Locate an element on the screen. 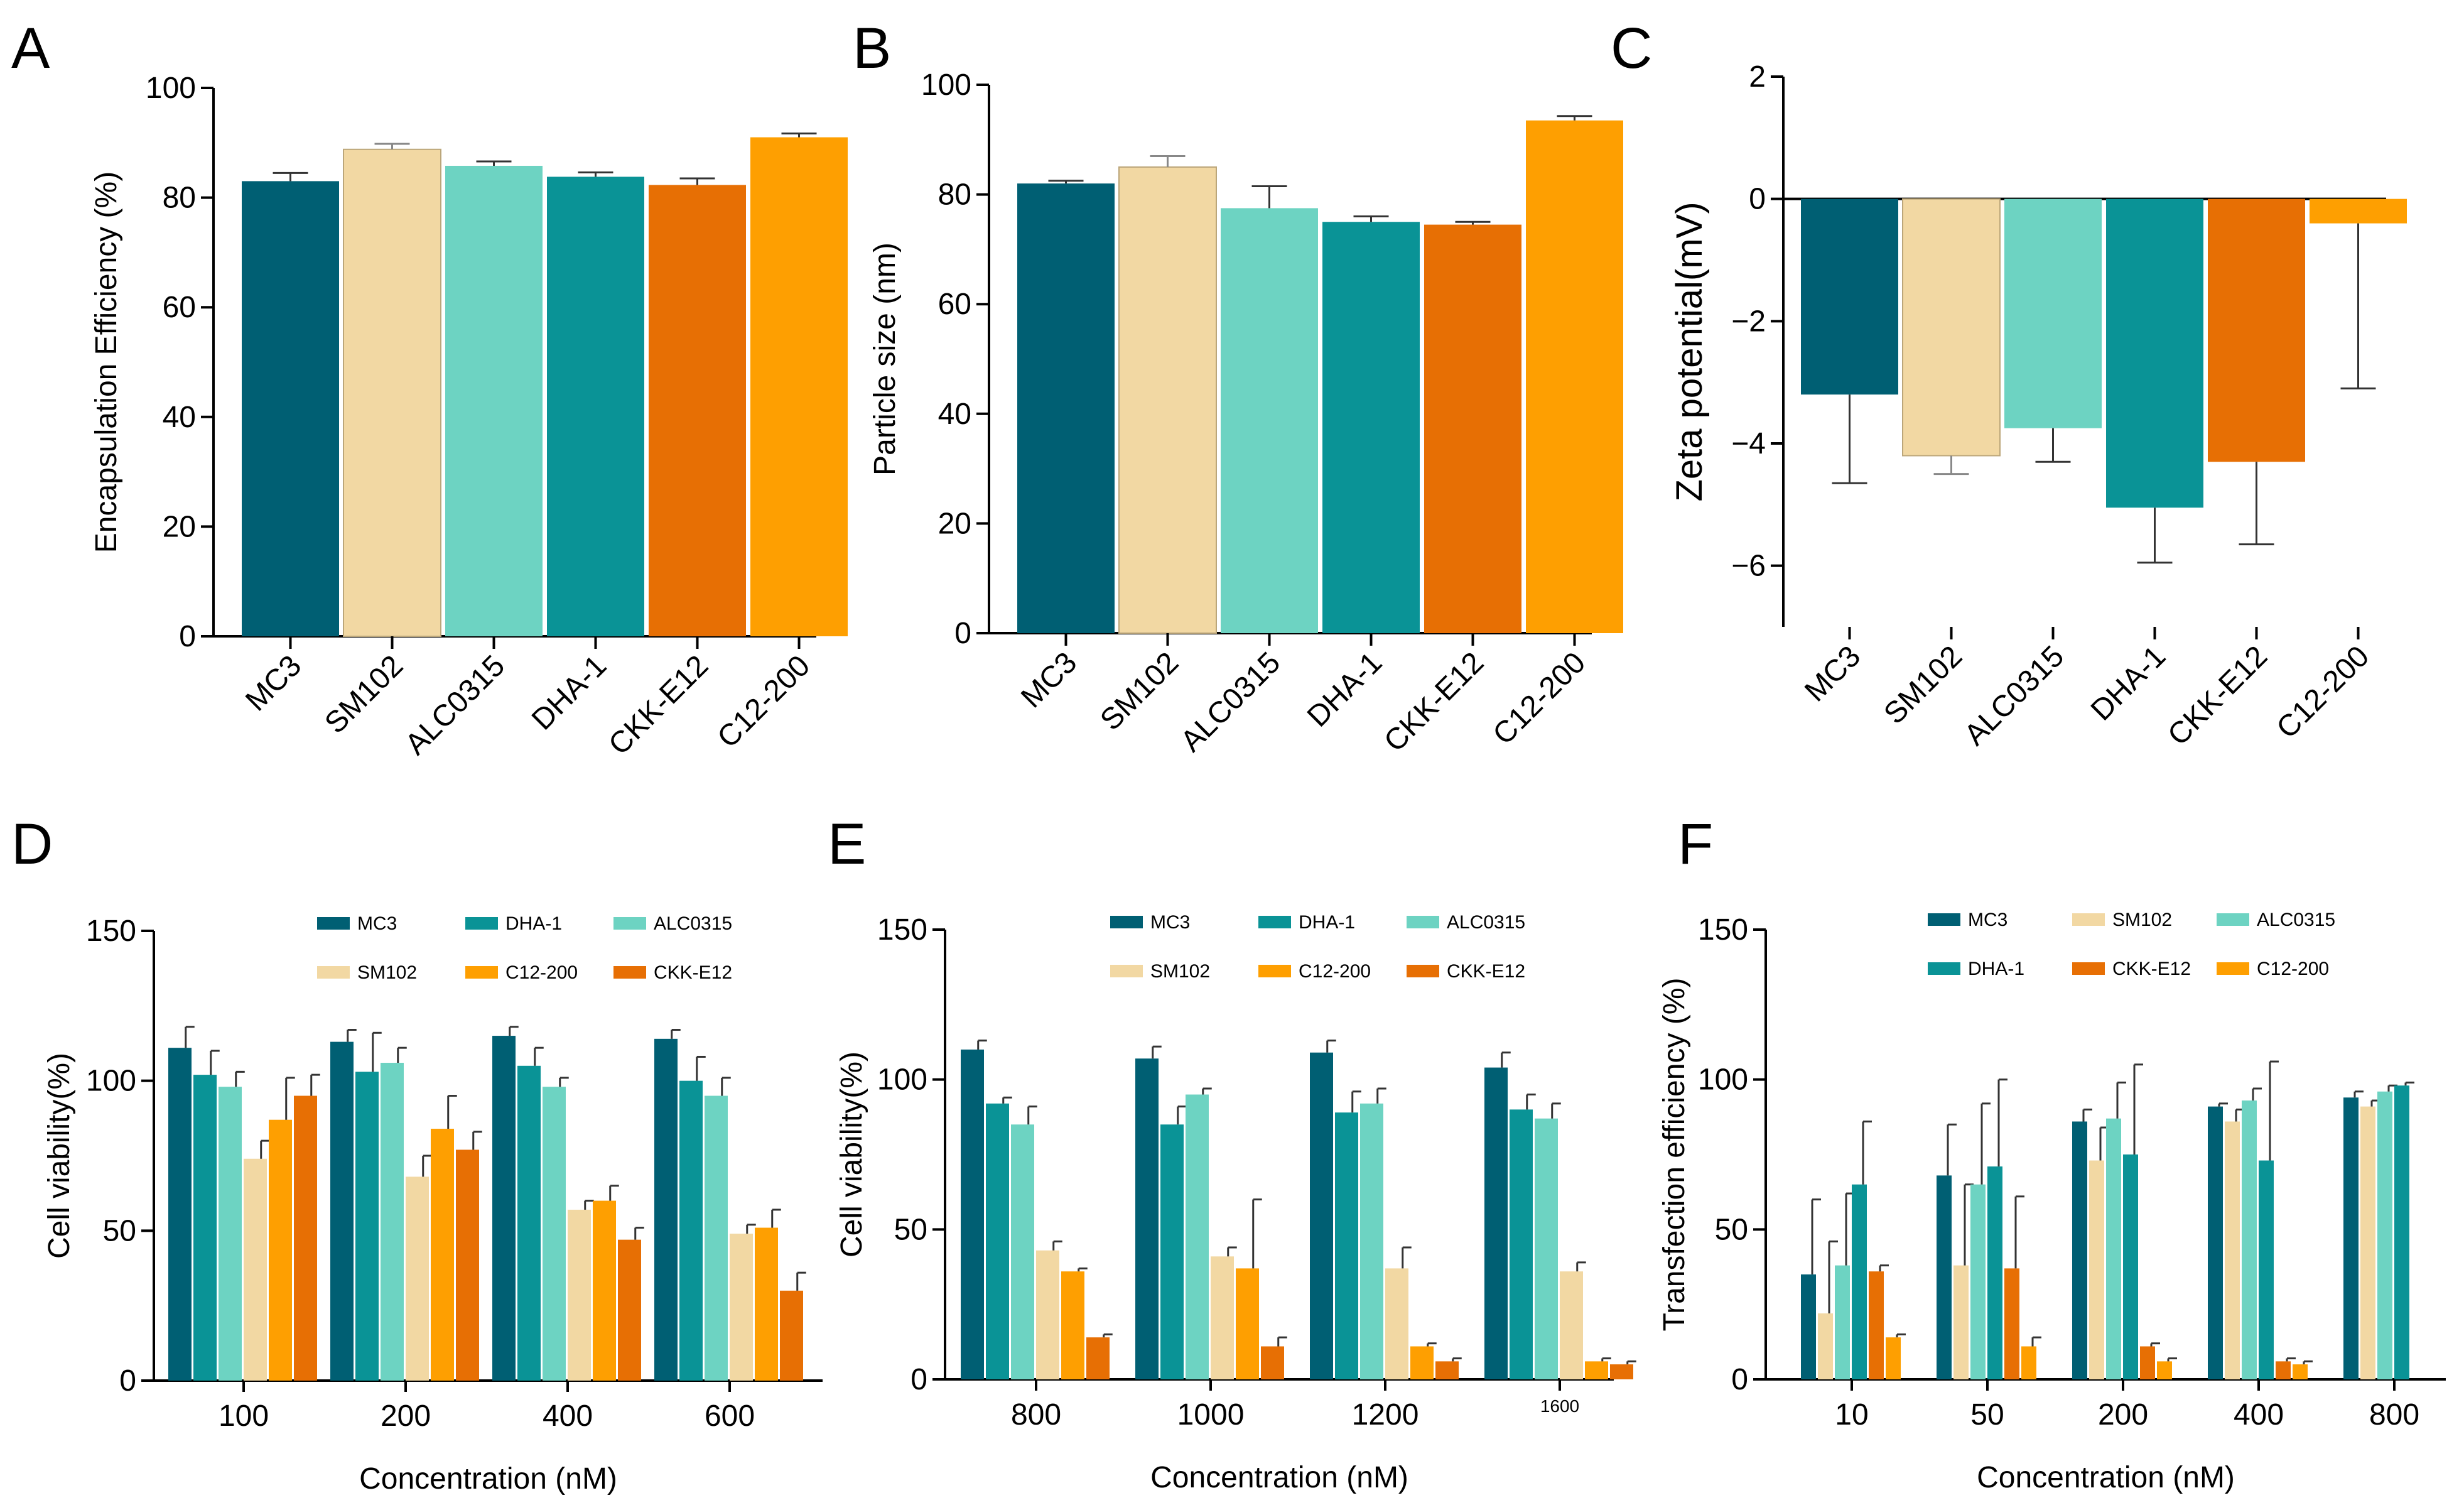 Image resolution: width=2464 pixels, height=1510 pixels. panel-label-e: E is located at coordinates (847, 844).